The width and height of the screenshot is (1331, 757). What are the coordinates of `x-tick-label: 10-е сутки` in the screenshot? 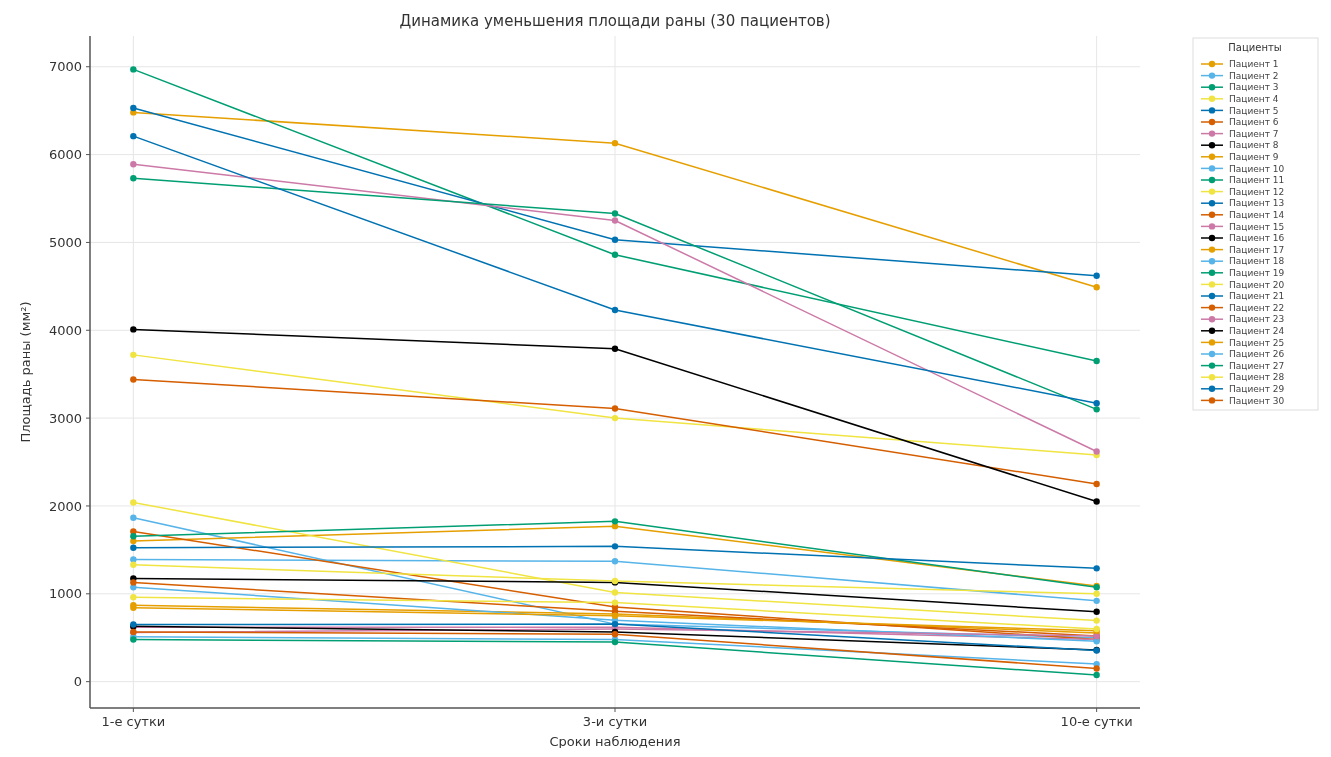 It's located at (1096, 721).